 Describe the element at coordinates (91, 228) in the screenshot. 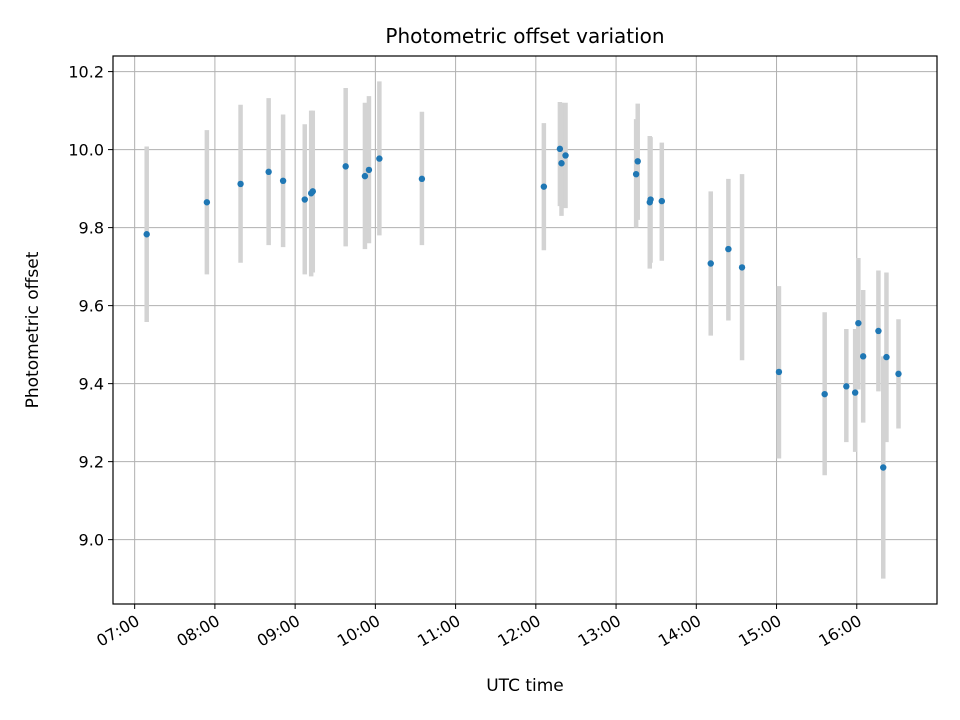

I see `y-tick-label: 9.8` at that location.